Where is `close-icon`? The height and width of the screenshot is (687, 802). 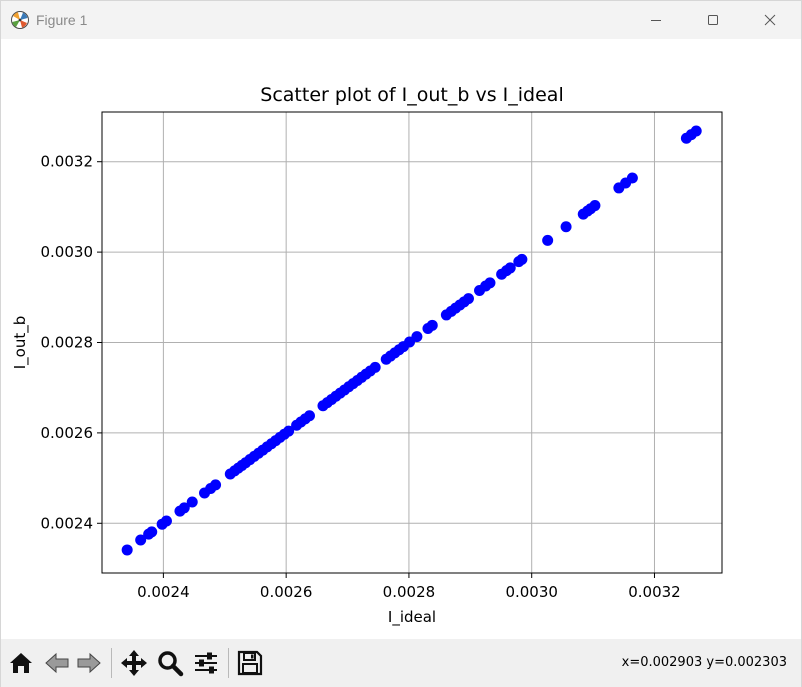
close-icon is located at coordinates (770, 20).